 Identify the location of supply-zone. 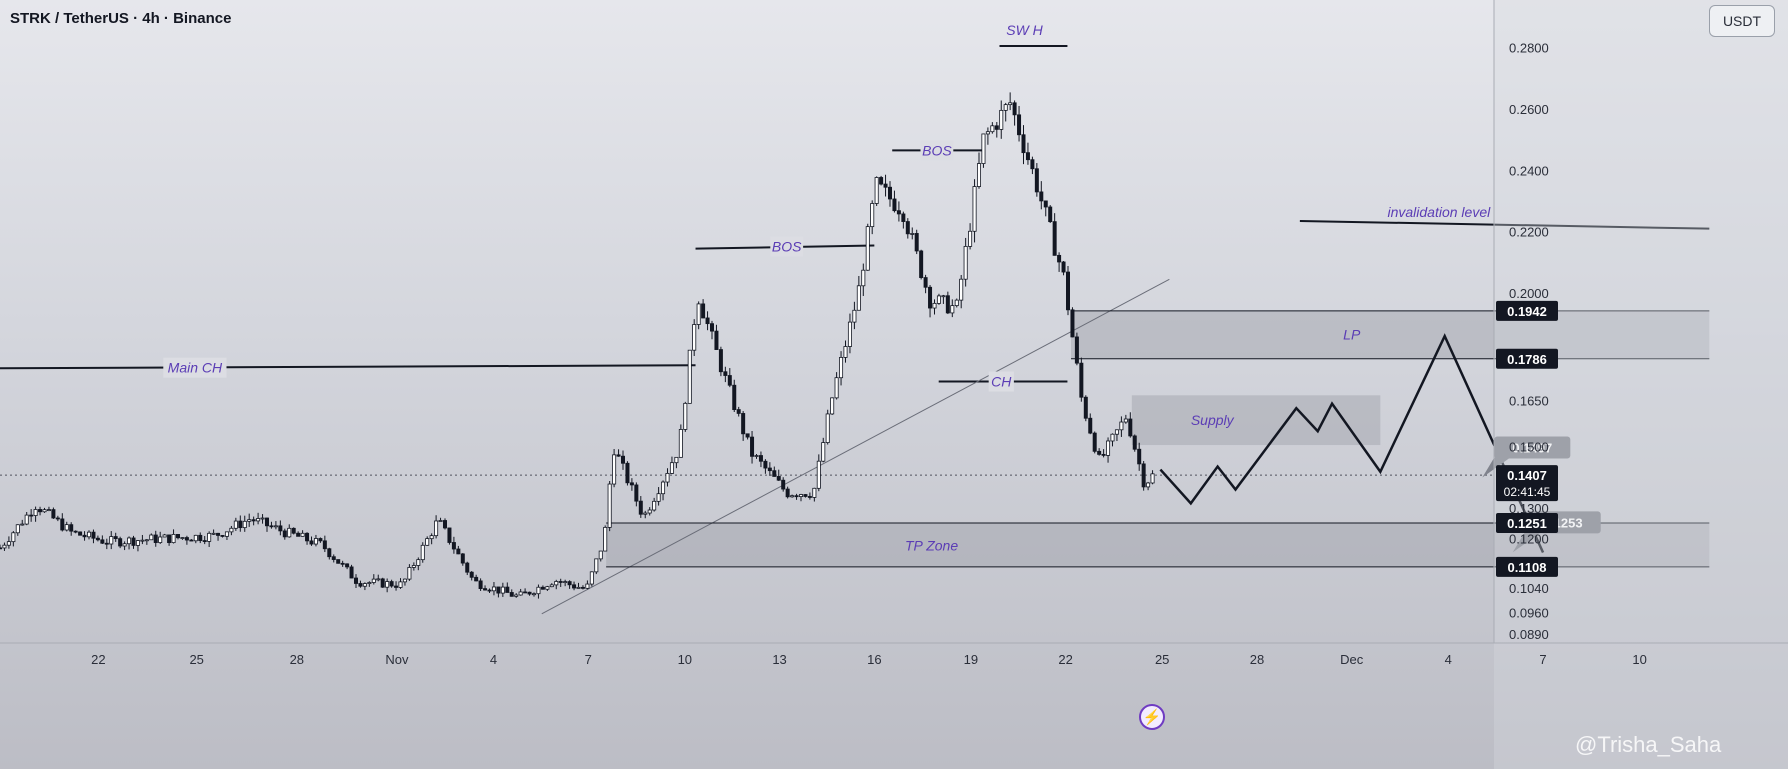
(1256, 420).